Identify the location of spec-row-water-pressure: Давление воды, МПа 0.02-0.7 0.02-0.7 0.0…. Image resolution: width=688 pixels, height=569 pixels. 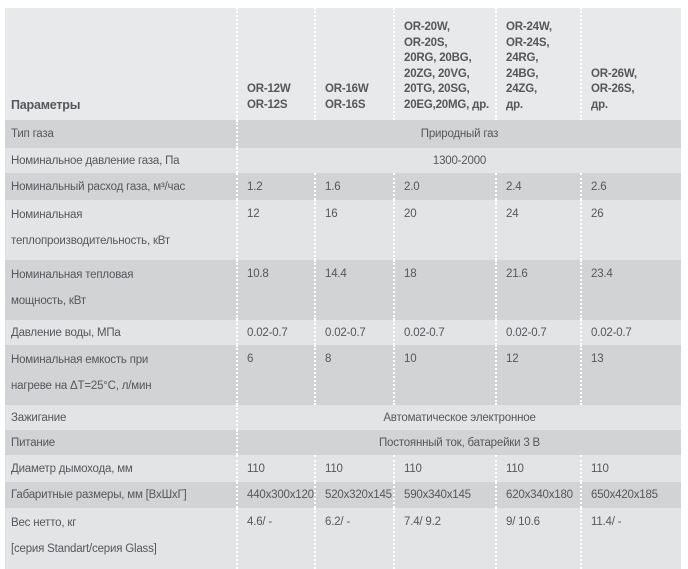
(343, 332).